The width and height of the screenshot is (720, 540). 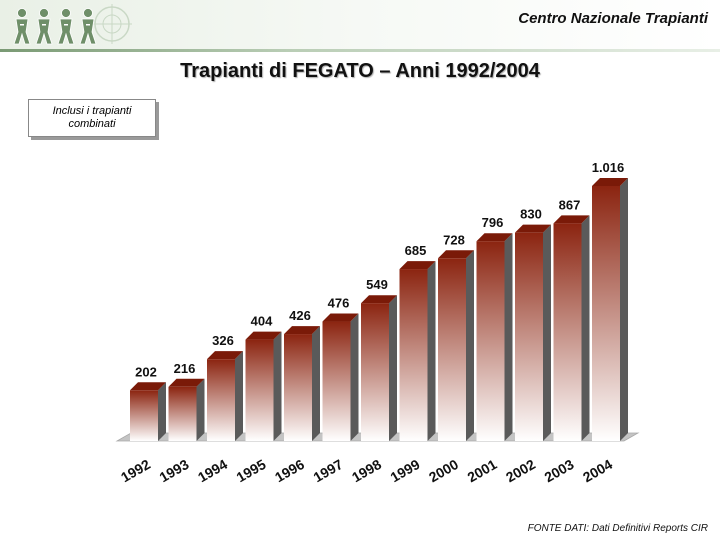 I want to click on x-tick-label: 2003, so click(x=559, y=471).